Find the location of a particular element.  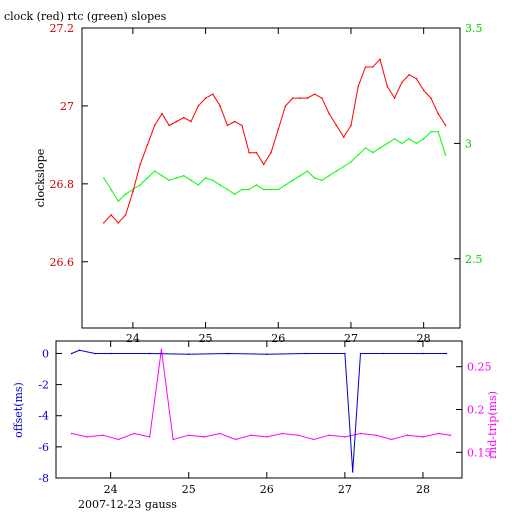

bottom-x-tick-label: 28 is located at coordinates (423, 489).